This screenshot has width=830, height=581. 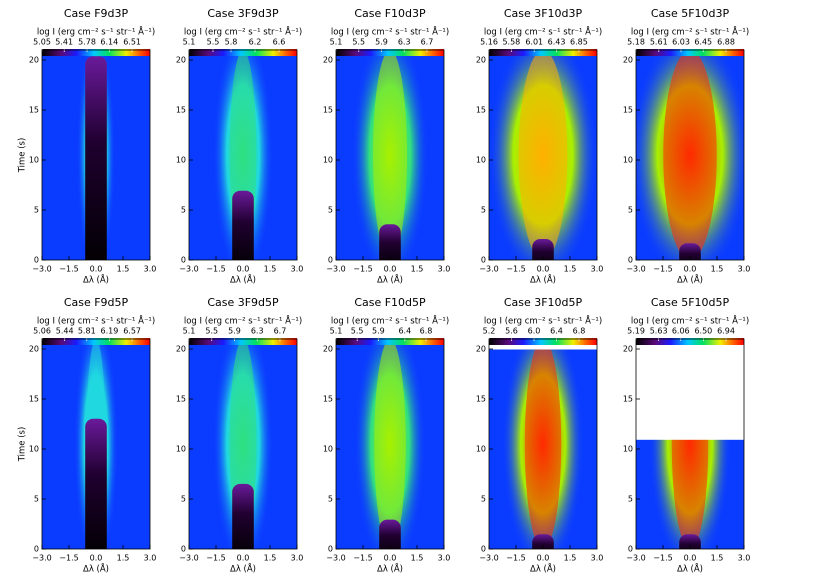 What do you see at coordinates (557, 42) in the screenshot?
I see `colorbar-tick-label: 6.43` at bounding box center [557, 42].